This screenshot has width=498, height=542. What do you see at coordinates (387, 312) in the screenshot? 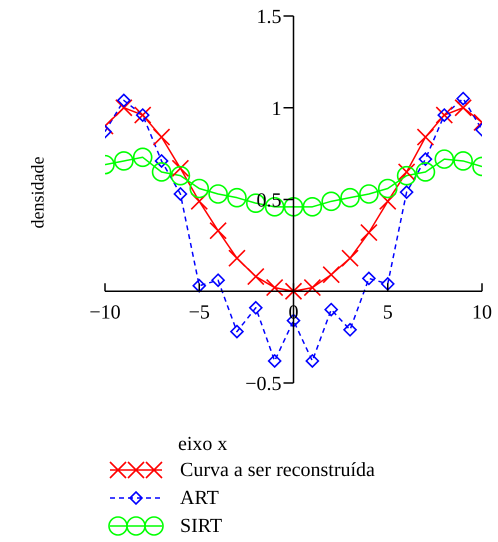
I see `x-tick-label: 5` at bounding box center [387, 312].